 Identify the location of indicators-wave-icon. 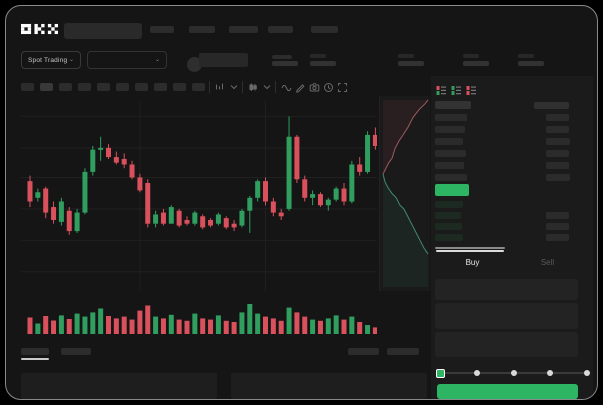
(286, 87).